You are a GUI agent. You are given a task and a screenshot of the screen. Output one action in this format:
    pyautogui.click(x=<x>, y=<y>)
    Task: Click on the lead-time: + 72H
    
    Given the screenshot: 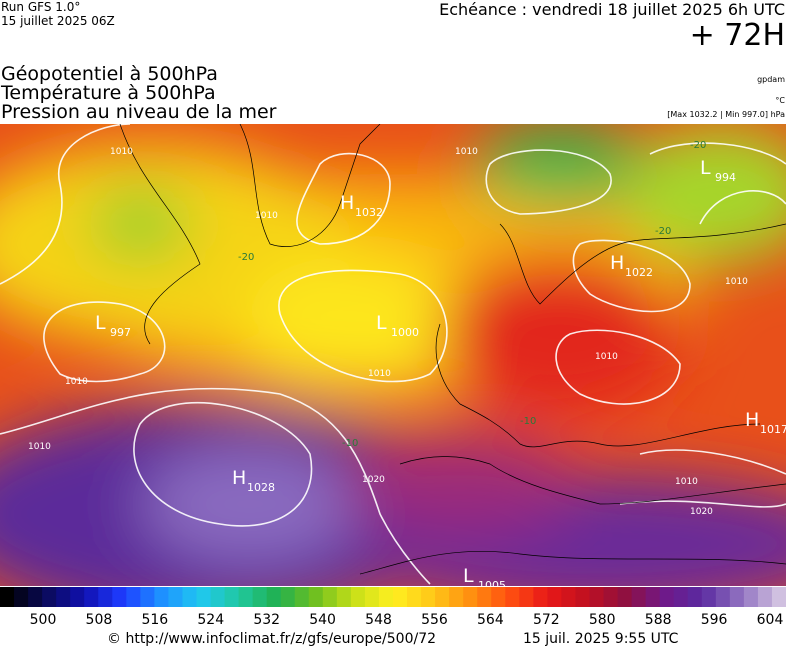 What is the action you would take?
    pyautogui.click(x=737, y=35)
    